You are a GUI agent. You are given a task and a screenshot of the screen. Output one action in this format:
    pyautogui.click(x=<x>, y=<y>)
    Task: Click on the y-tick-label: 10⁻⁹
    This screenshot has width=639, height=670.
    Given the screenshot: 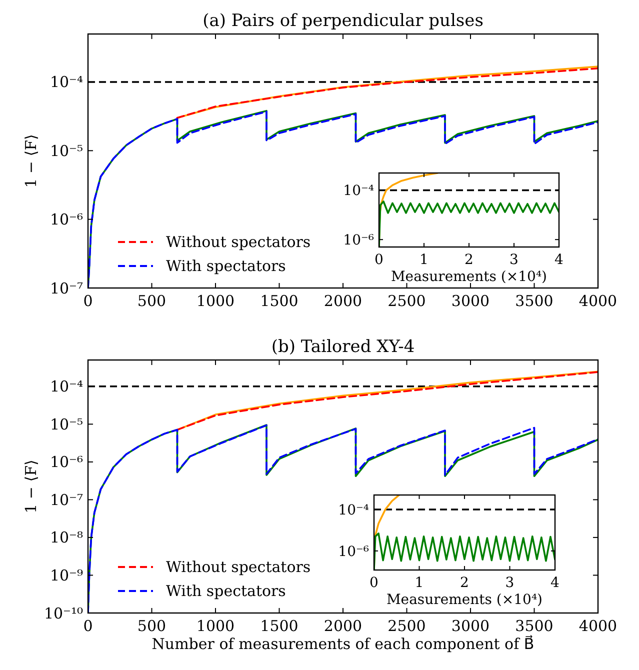 What is the action you would take?
    pyautogui.click(x=66, y=575)
    